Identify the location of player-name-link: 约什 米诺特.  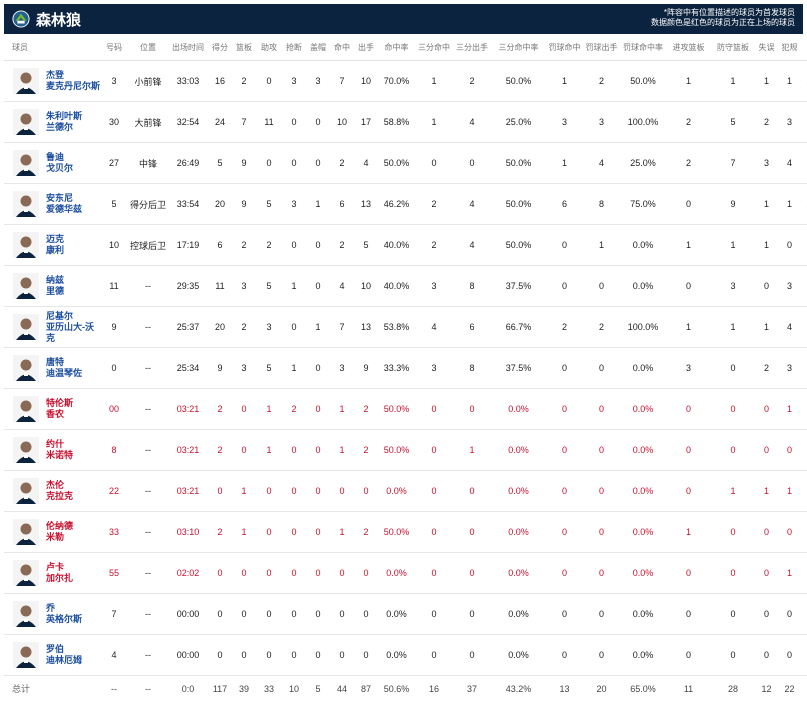
(60, 449).